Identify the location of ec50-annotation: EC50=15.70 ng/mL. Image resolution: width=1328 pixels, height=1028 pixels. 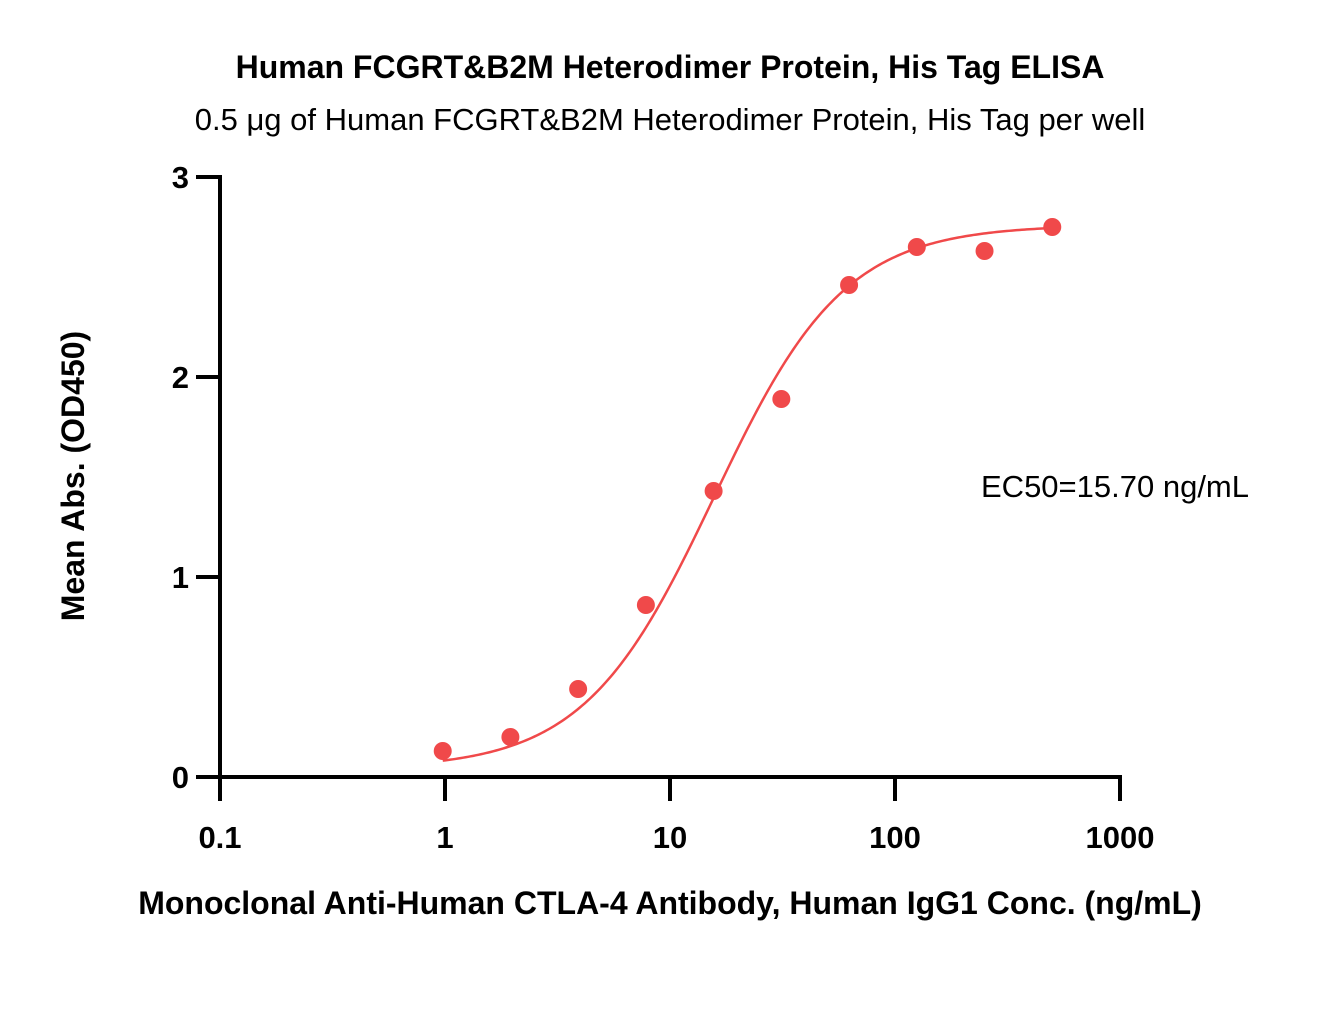
(1115, 486).